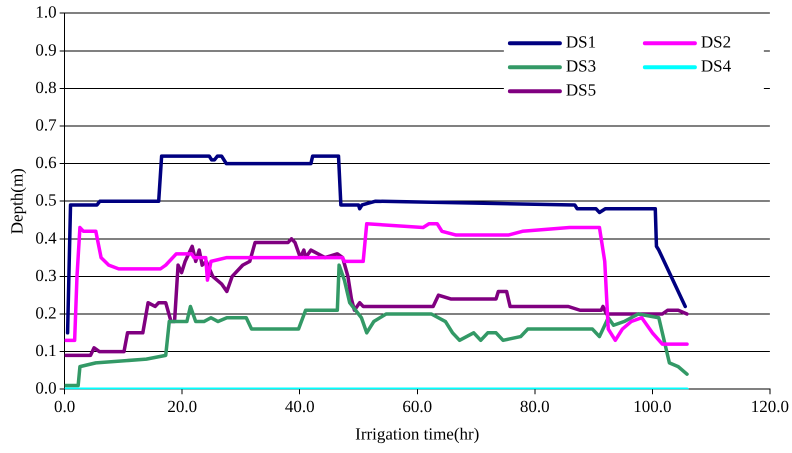  I want to click on y-tick-label: 0.2, so click(46, 312).